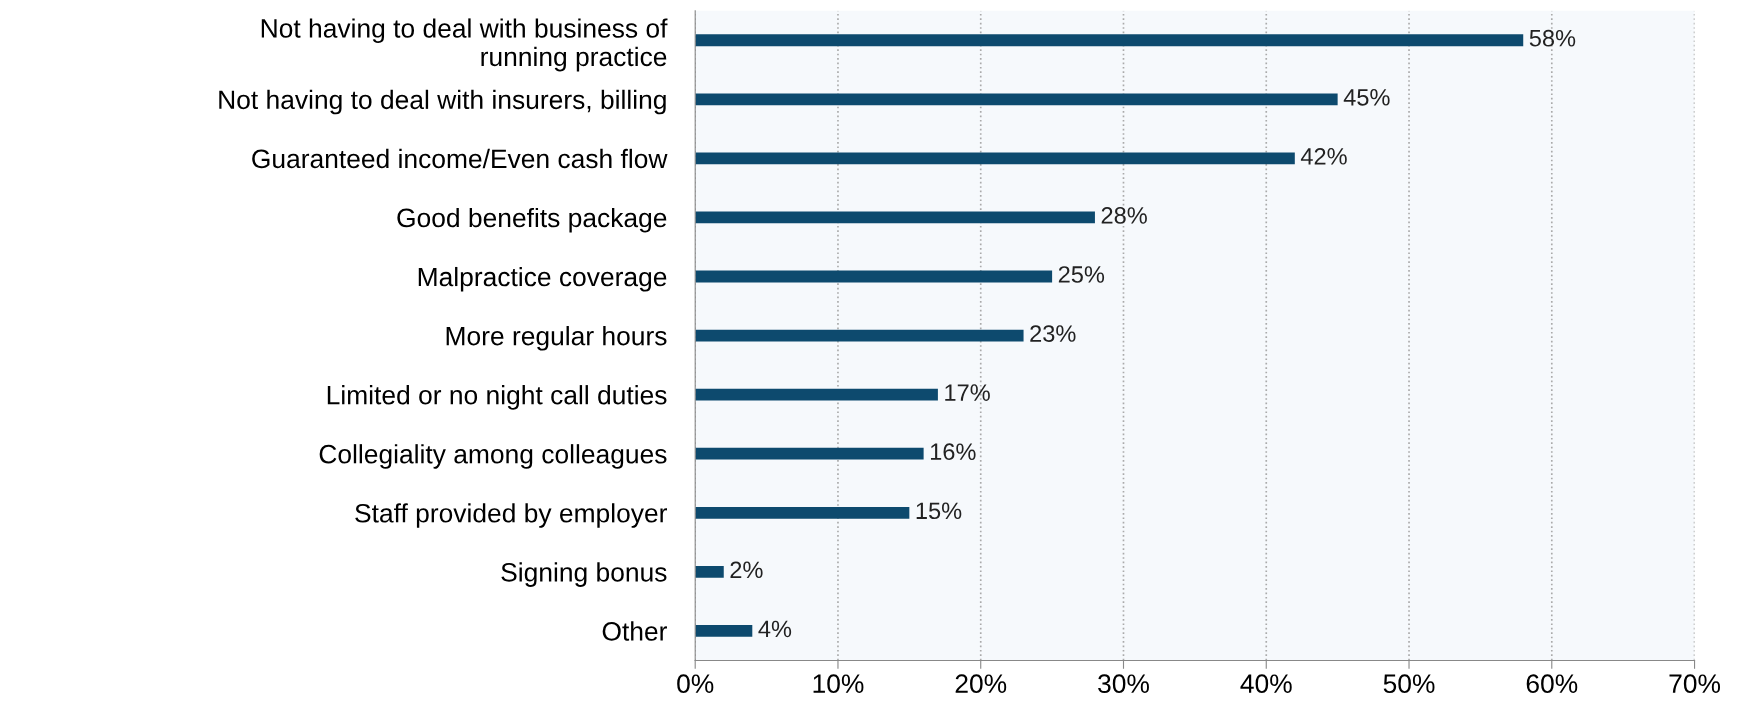  What do you see at coordinates (967, 392) in the screenshot?
I see `data-label: 17%` at bounding box center [967, 392].